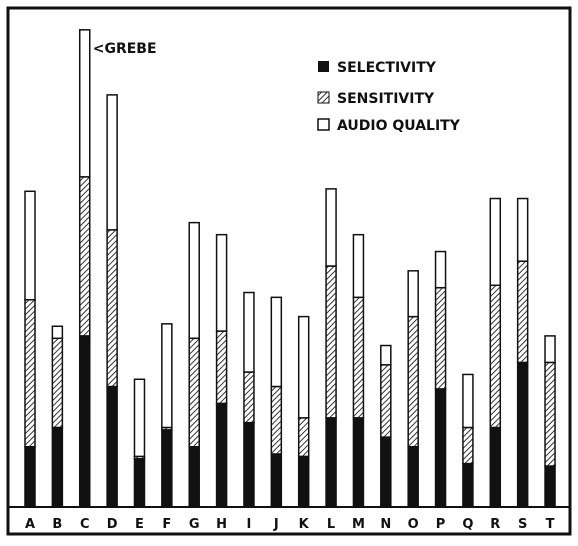 This screenshot has width=578, height=546. I want to click on x-tick-label-B: B, so click(57, 524).